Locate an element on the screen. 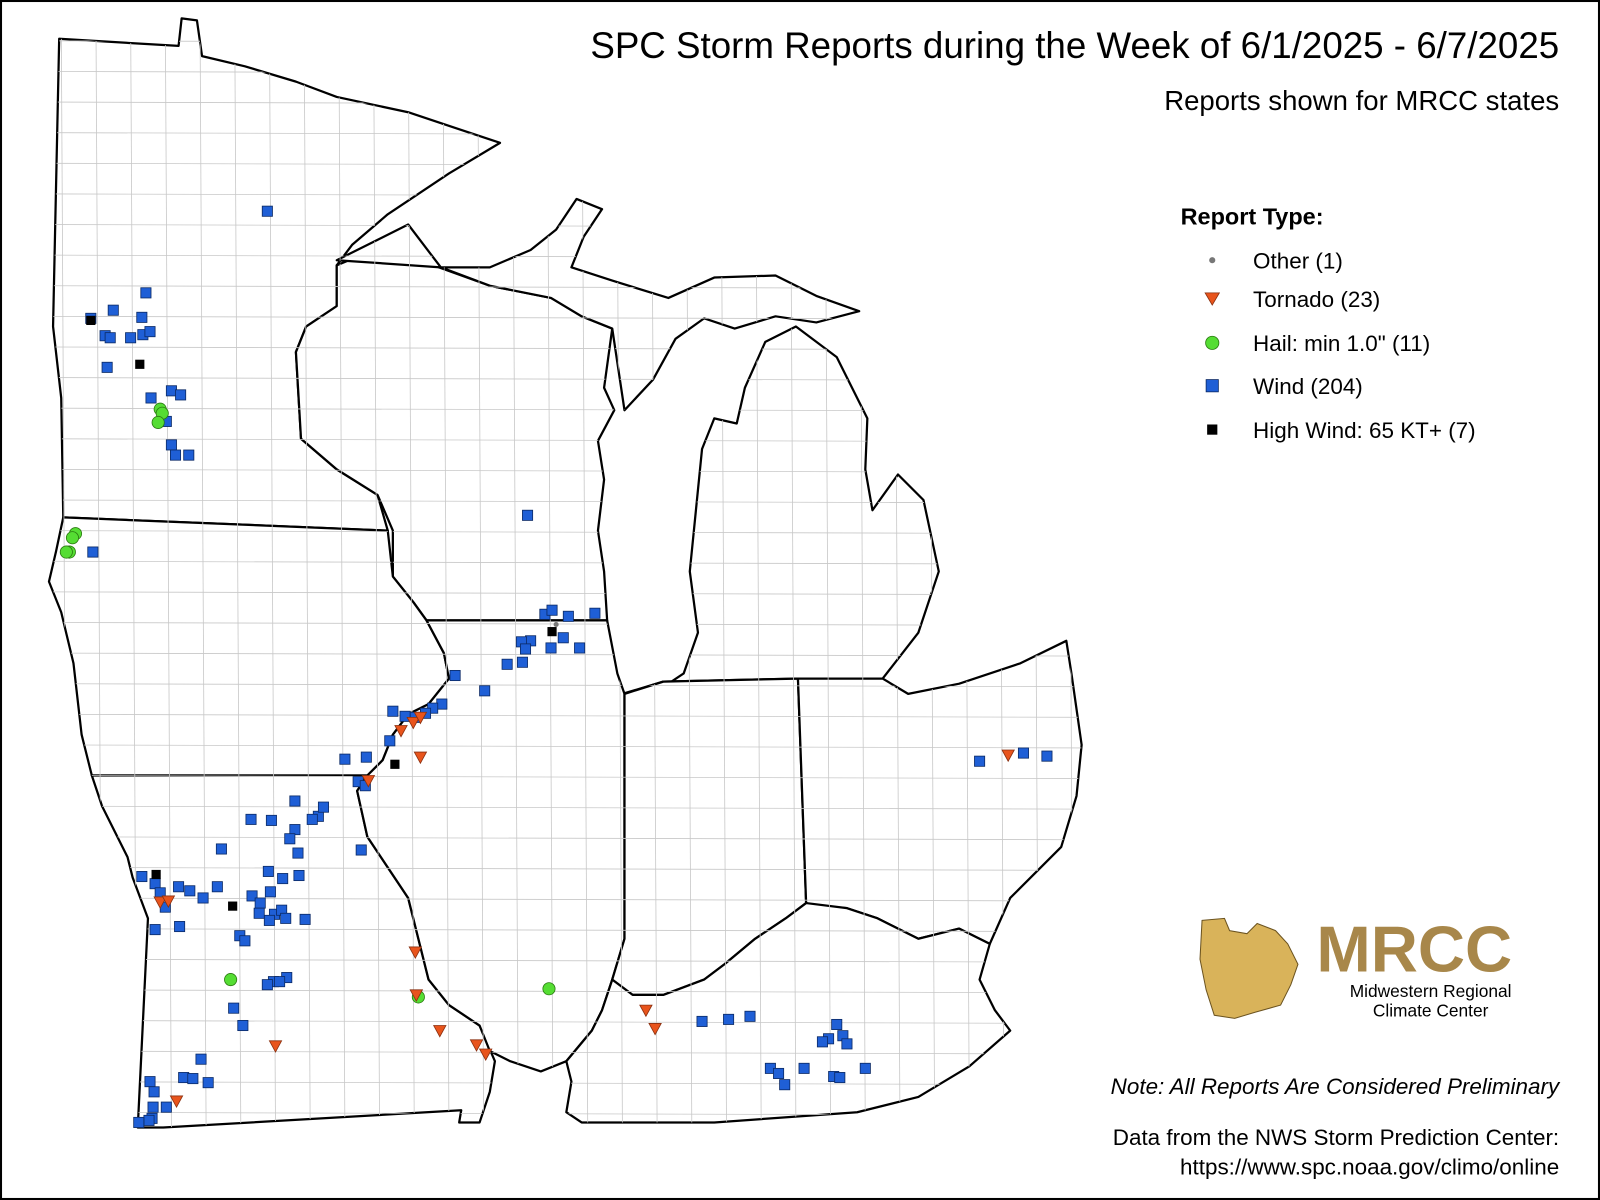 Image resolution: width=1600 pixels, height=1200 pixels. logo-map is located at coordinates (1249, 968).